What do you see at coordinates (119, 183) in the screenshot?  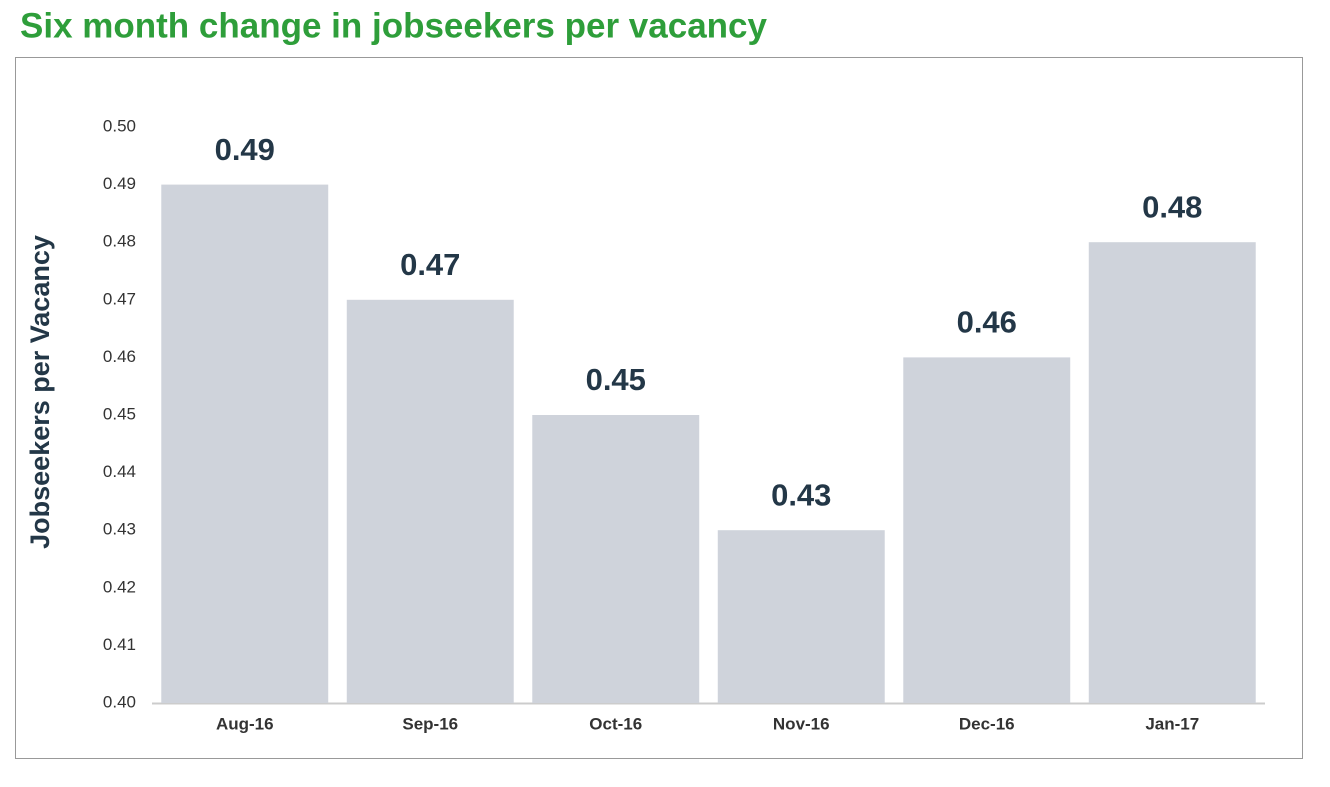 I see `y-tick-label: 0.49` at bounding box center [119, 183].